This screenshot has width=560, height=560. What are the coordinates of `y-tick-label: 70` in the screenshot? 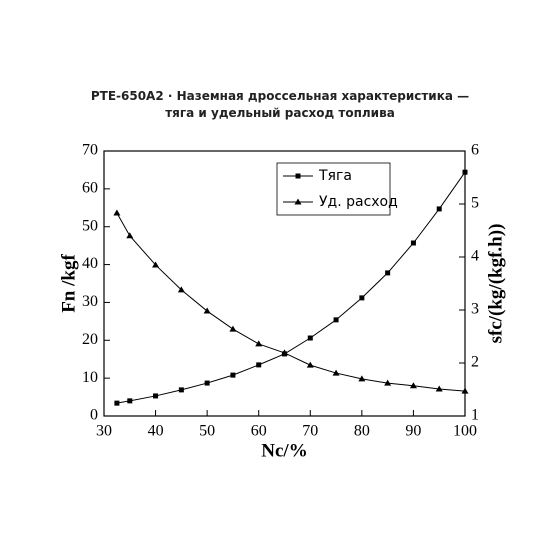 It's located at (90, 150).